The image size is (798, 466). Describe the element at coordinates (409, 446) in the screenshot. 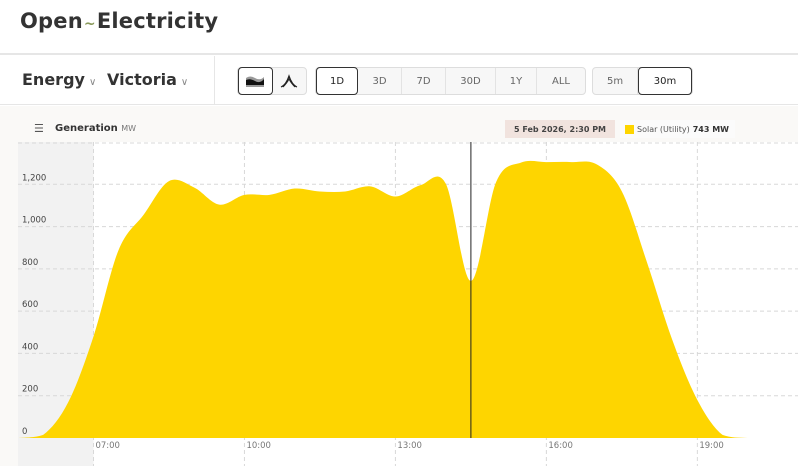

I see `x-tick-label: 13:00` at that location.